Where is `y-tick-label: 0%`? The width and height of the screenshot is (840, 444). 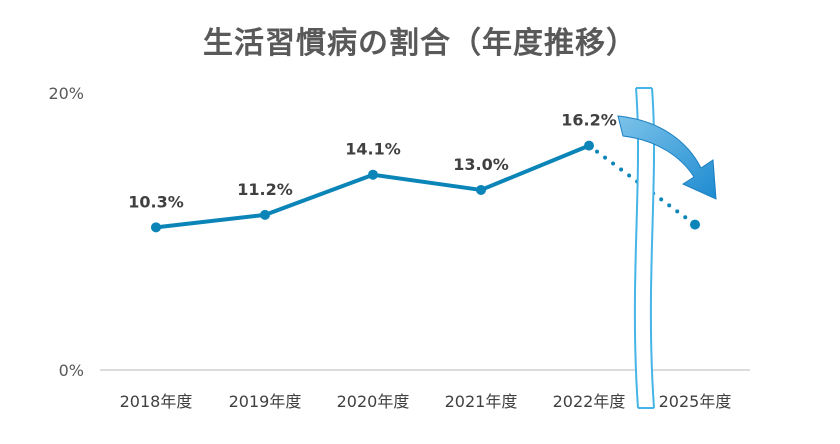 y-tick-label: 0% is located at coordinates (71, 370).